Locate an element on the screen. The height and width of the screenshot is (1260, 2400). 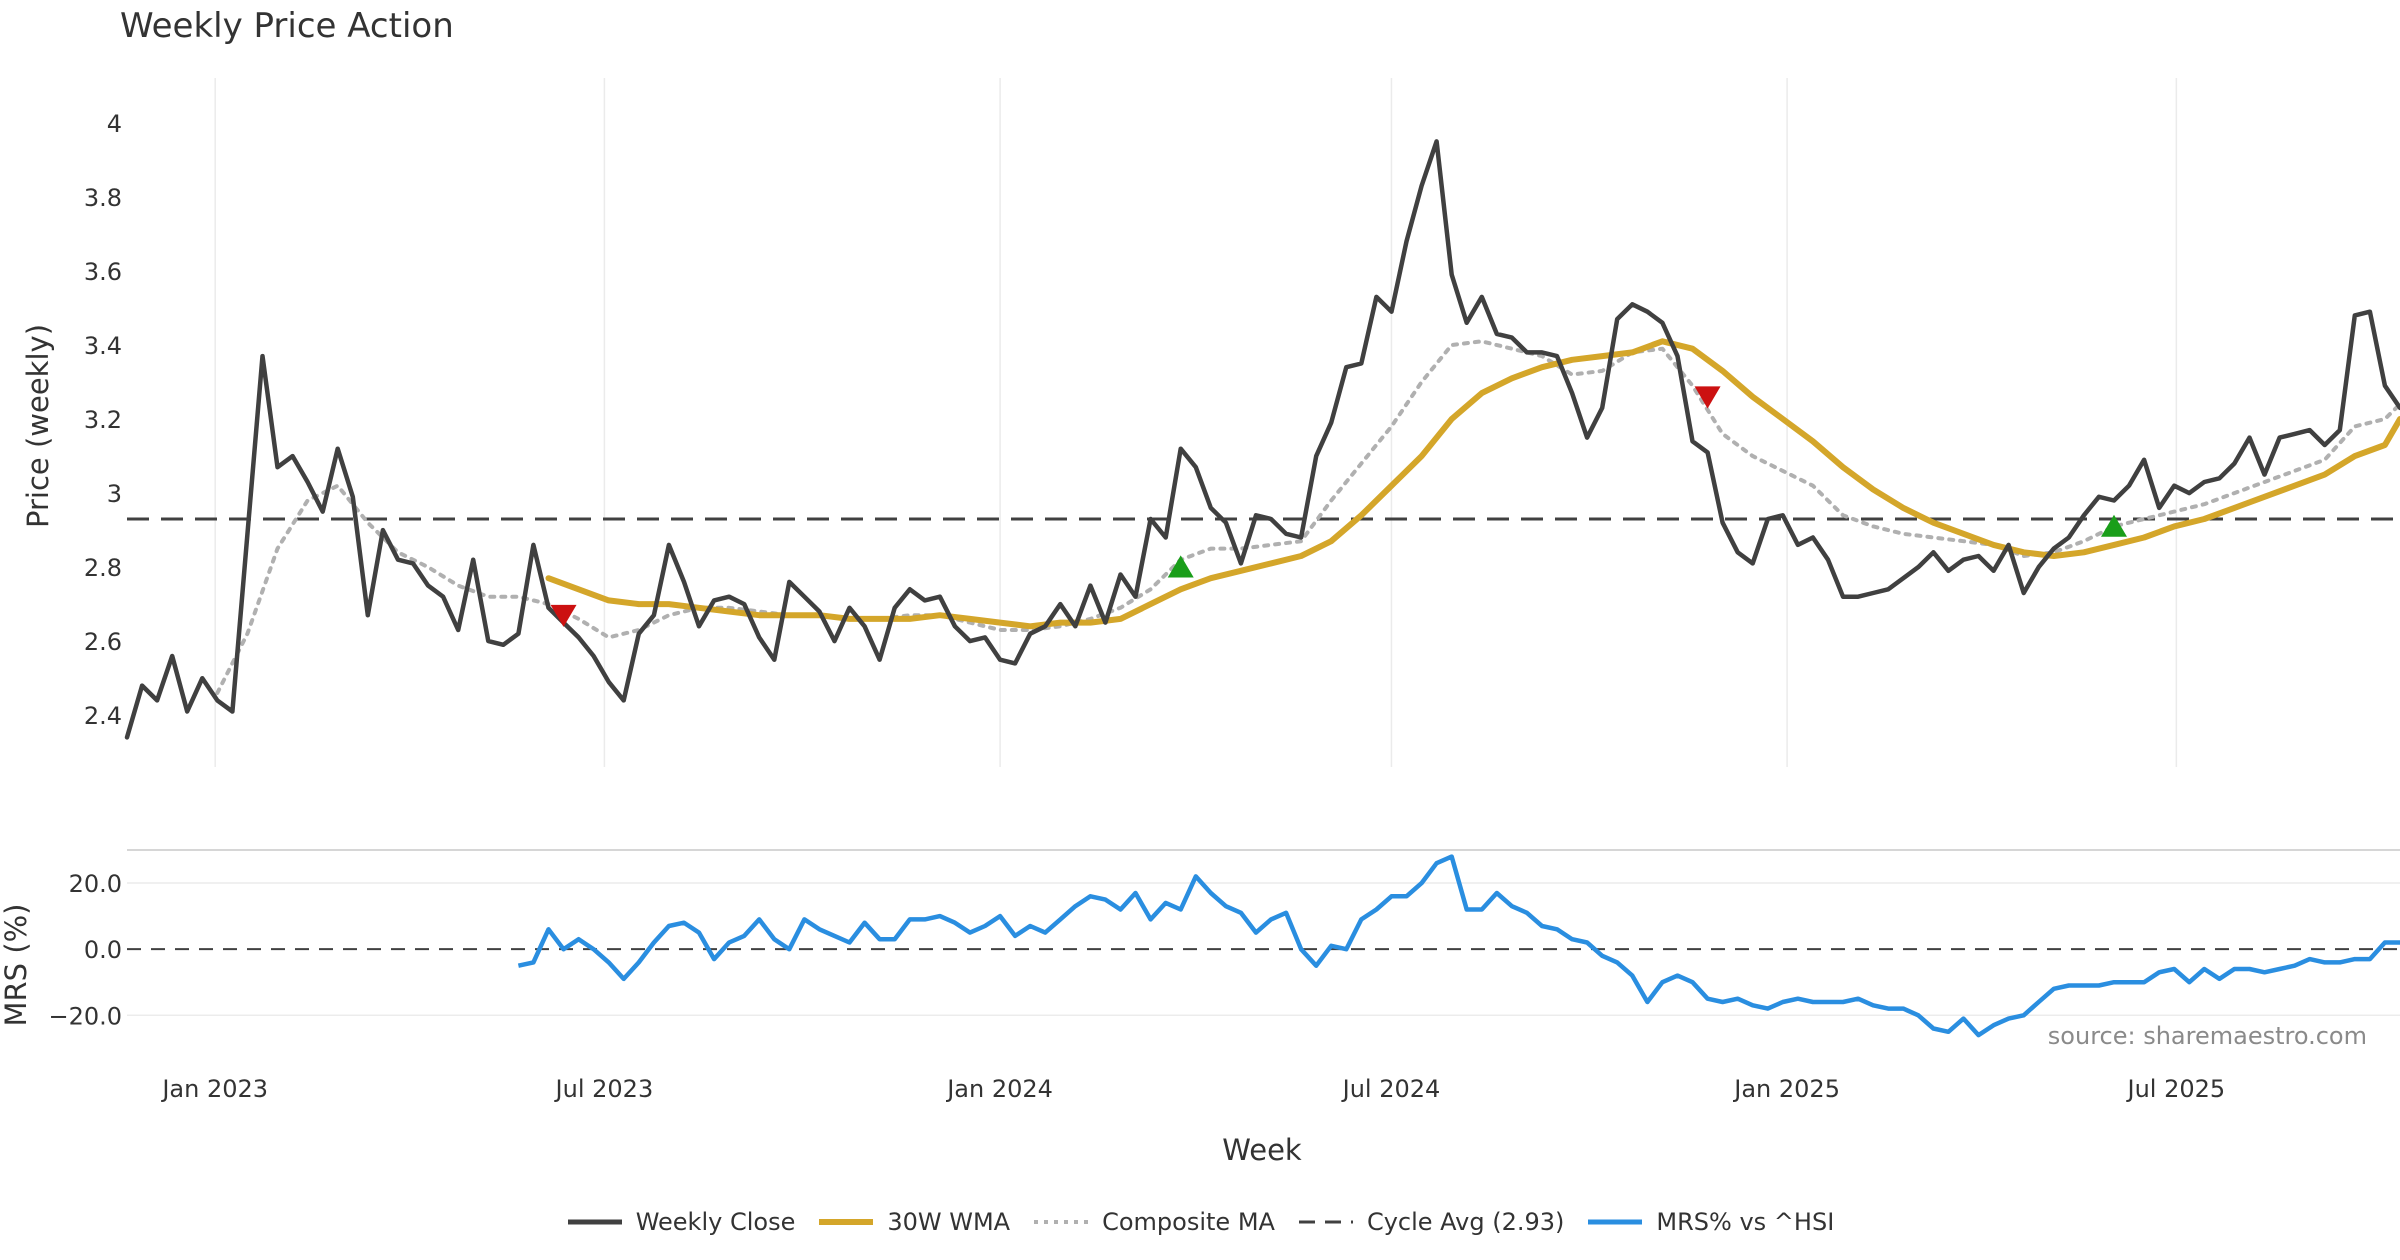
x-tick-label: Jan 2025 is located at coordinates (1786, 1089).